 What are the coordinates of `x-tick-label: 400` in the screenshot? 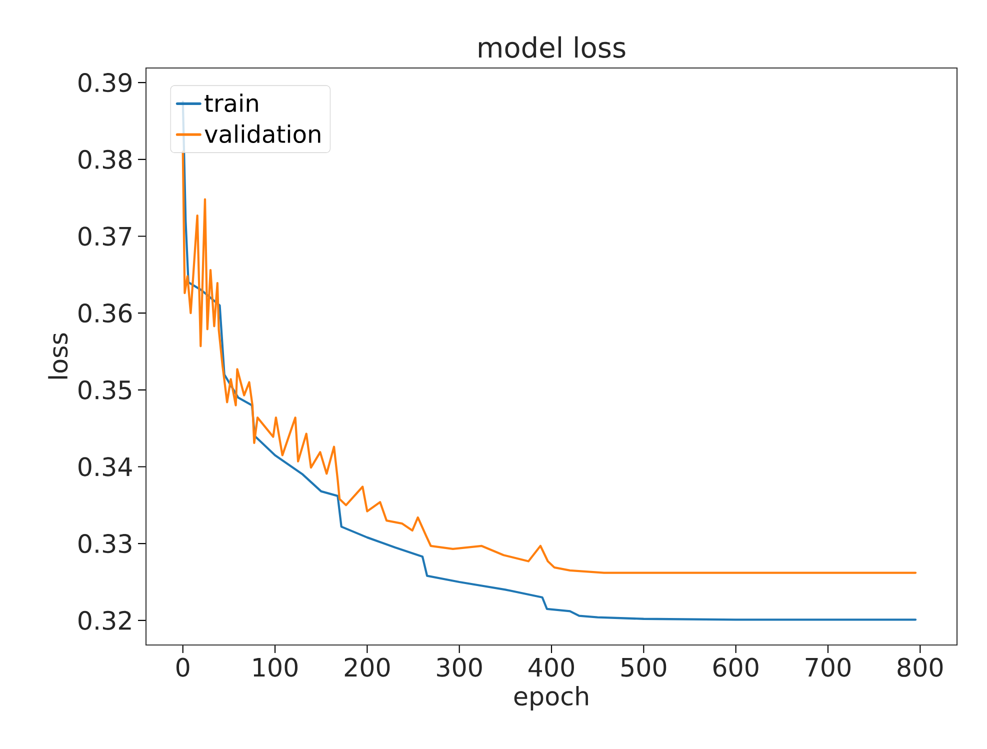 It's located at (551, 667).